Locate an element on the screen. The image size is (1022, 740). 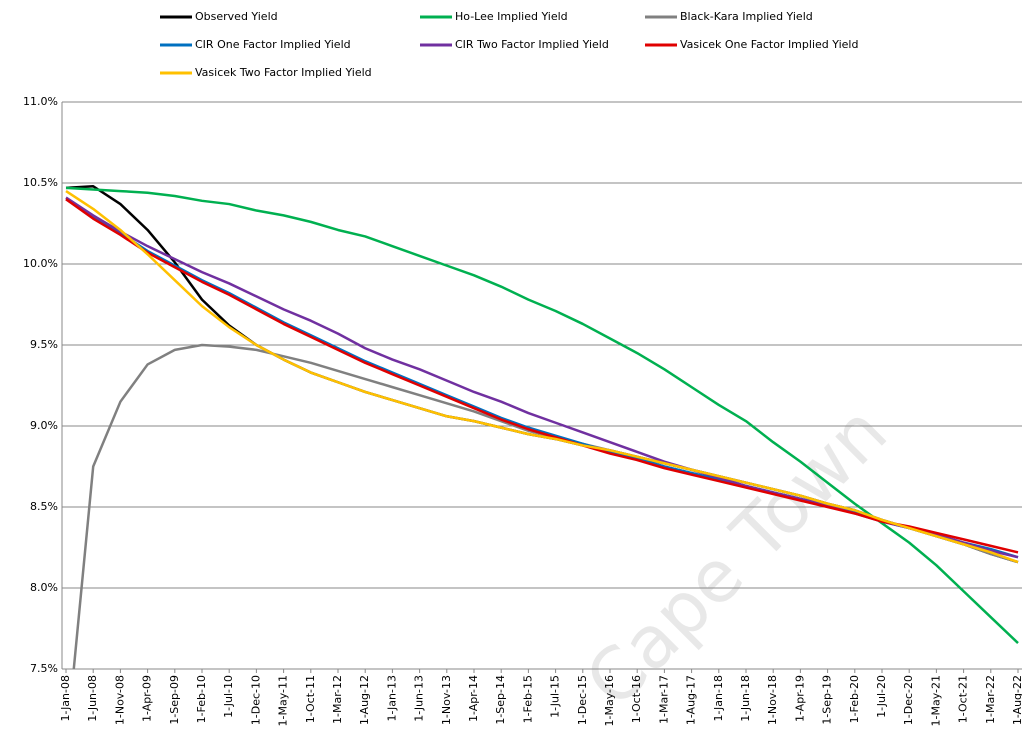
x-tick-label: 1-Feb-15 is located at coordinates (527, 699).